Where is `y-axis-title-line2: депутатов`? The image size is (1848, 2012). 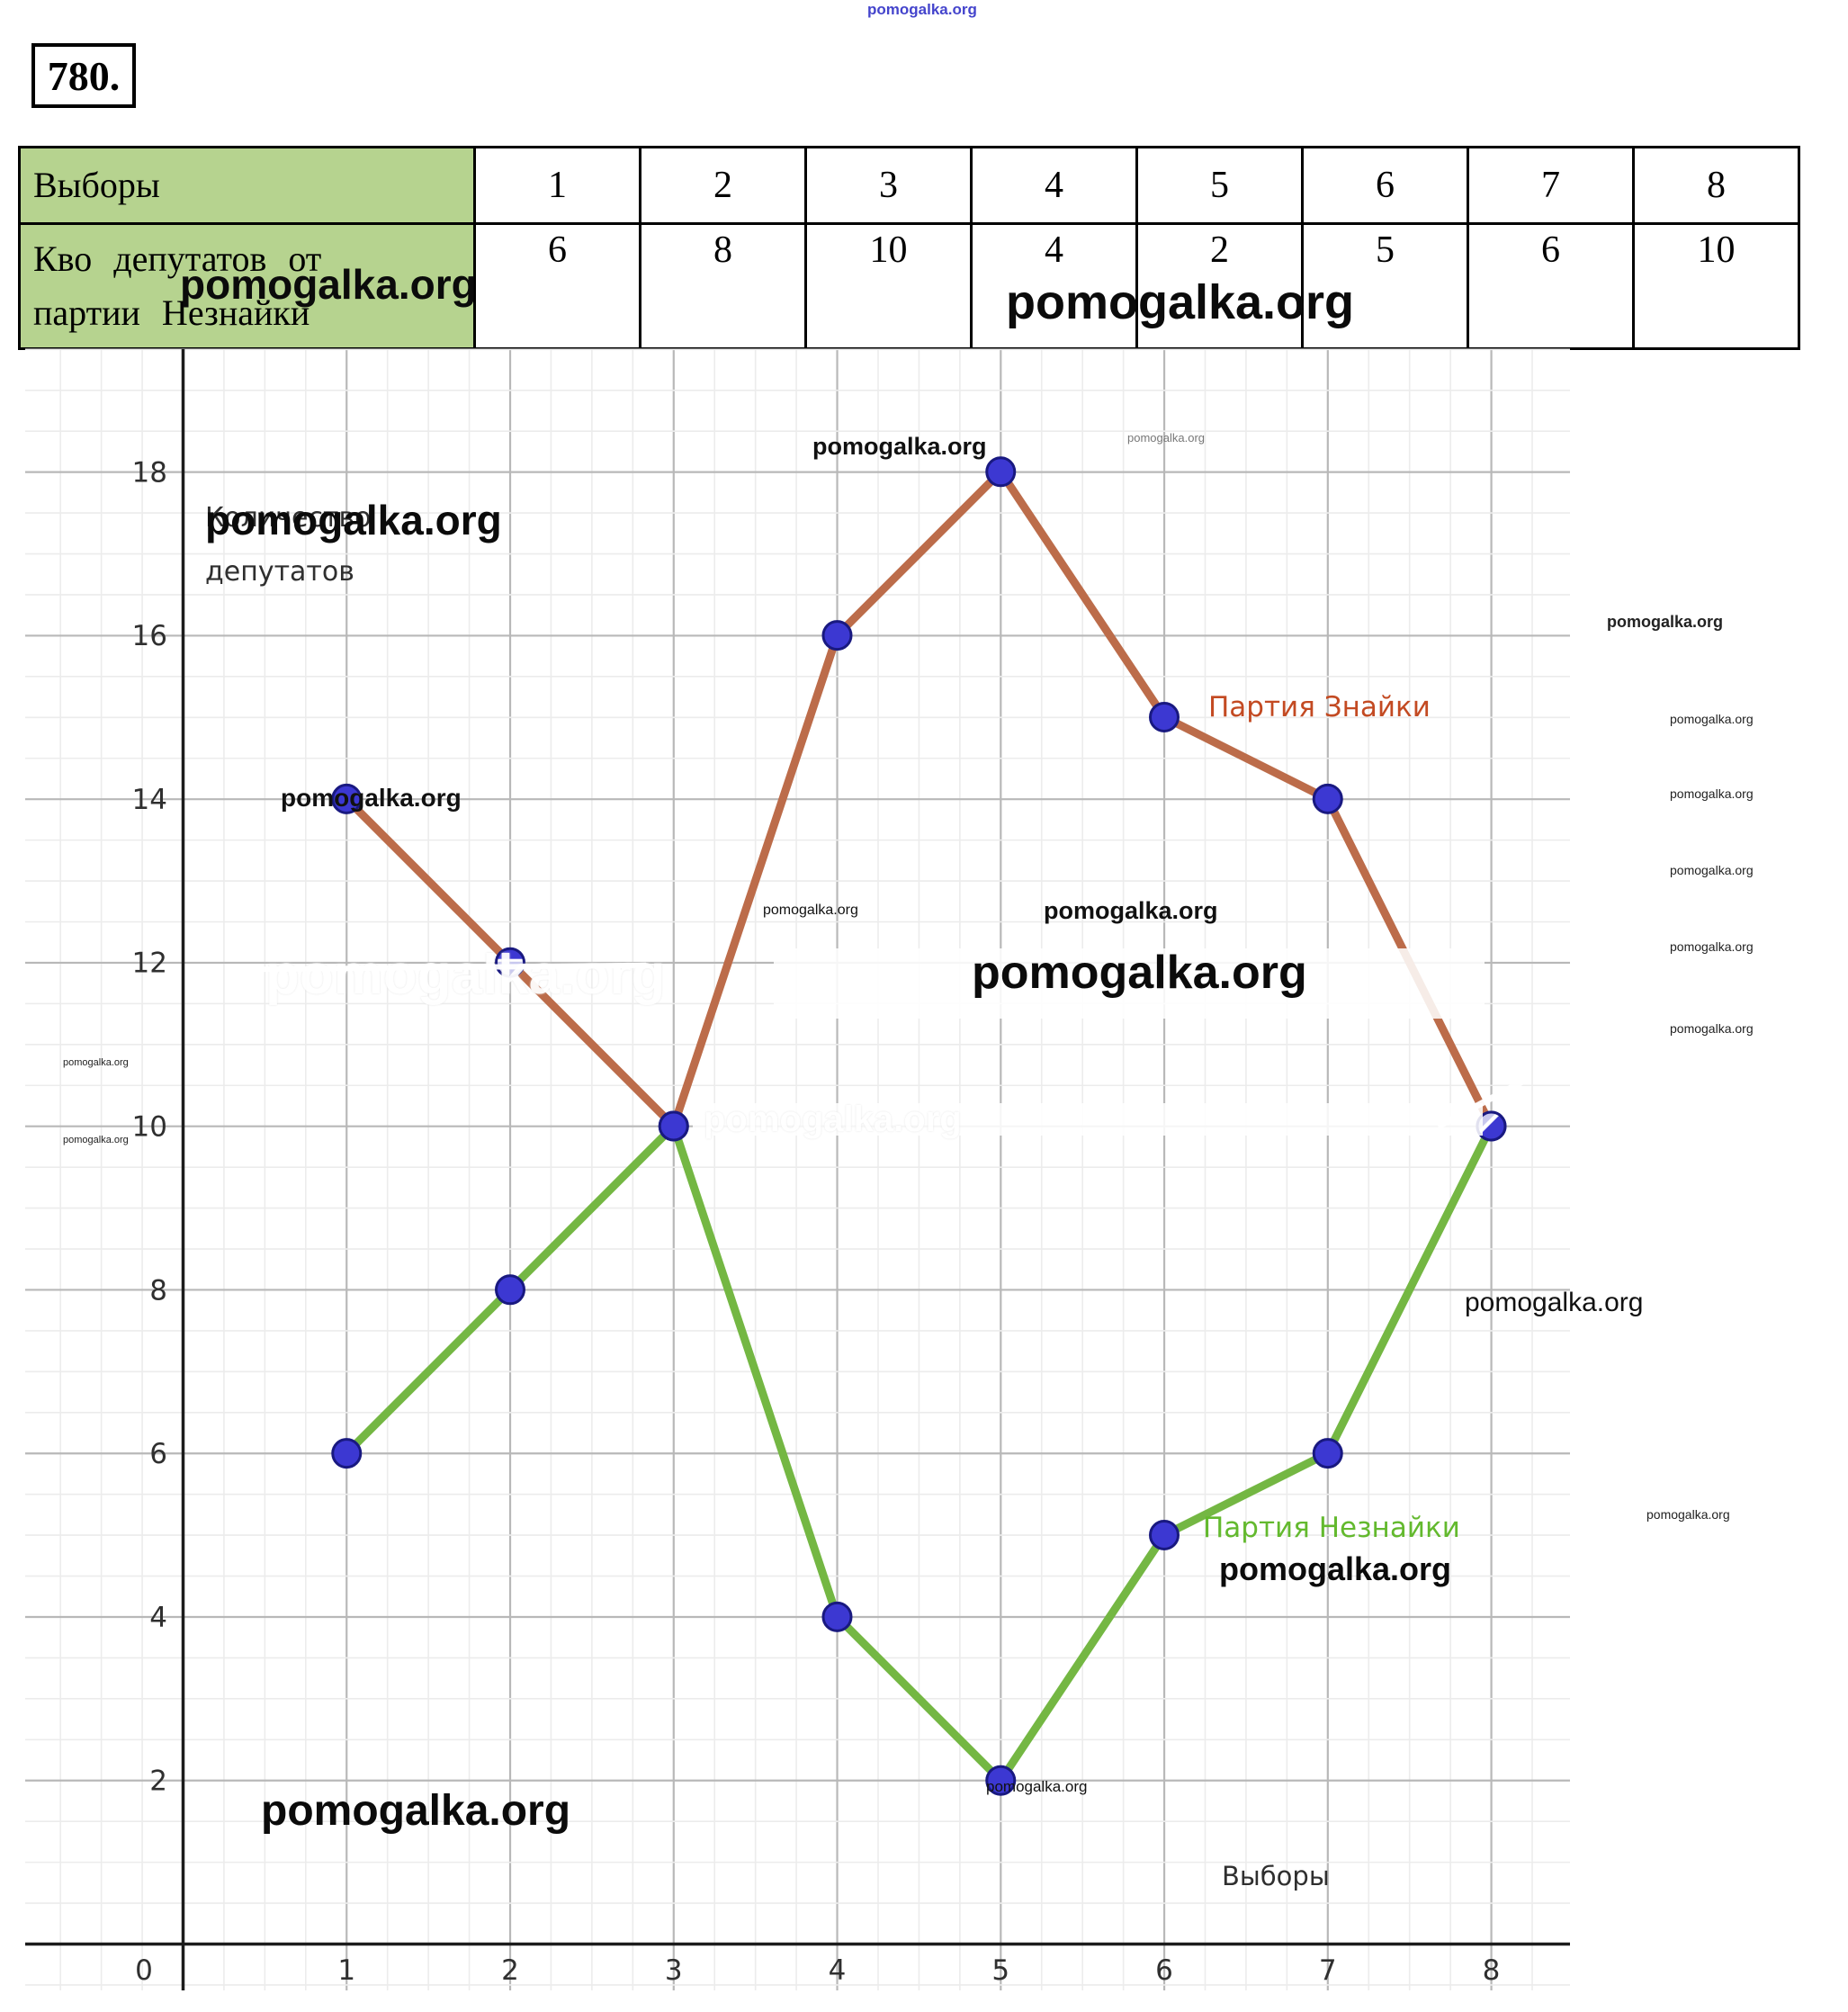
y-axis-title-line2: депутатов is located at coordinates (279, 572).